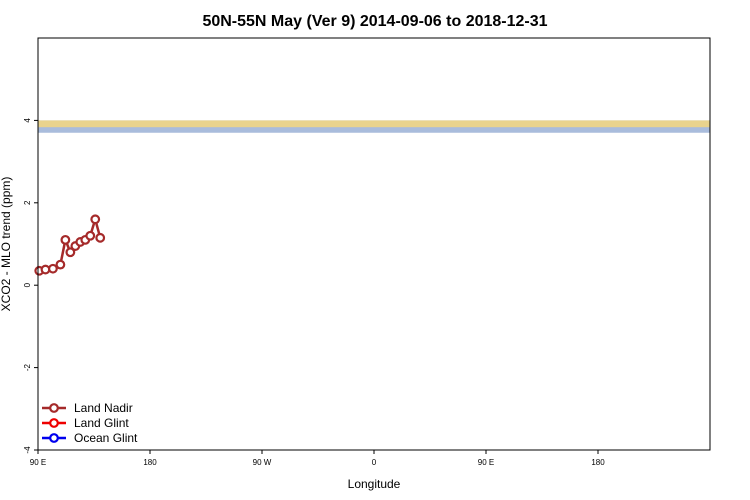  What do you see at coordinates (27, 450) in the screenshot?
I see `y-tick-label: -4` at bounding box center [27, 450].